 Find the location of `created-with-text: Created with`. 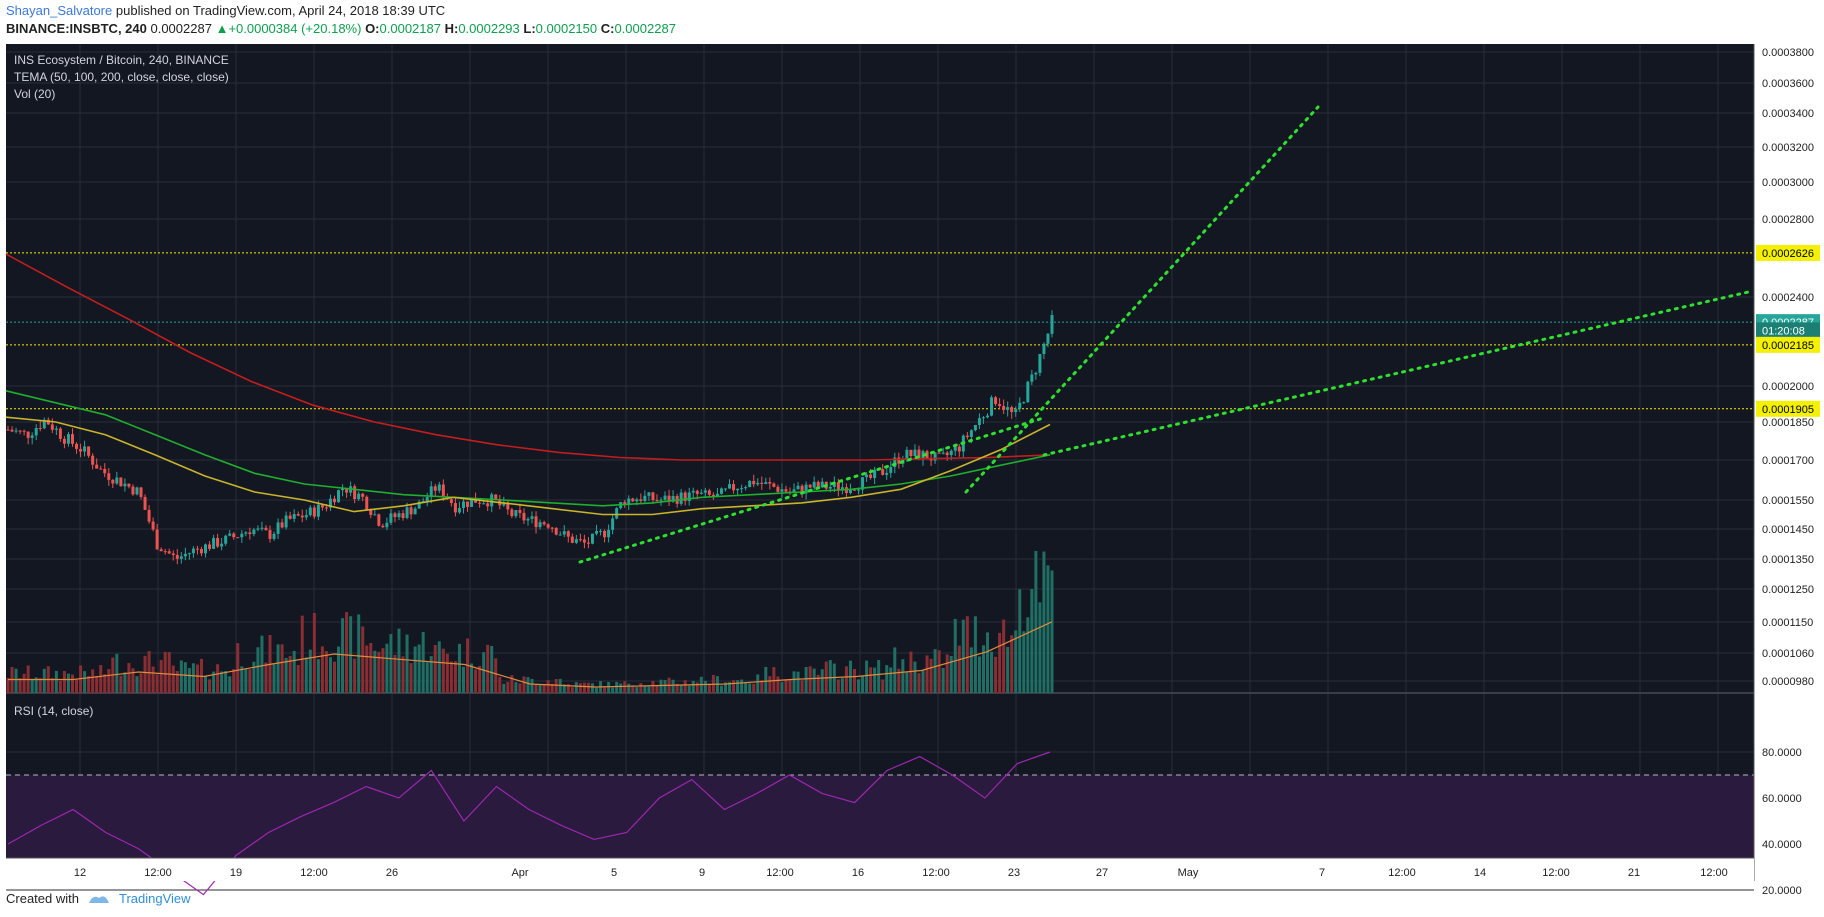

created-with-text: Created with is located at coordinates (42, 898).